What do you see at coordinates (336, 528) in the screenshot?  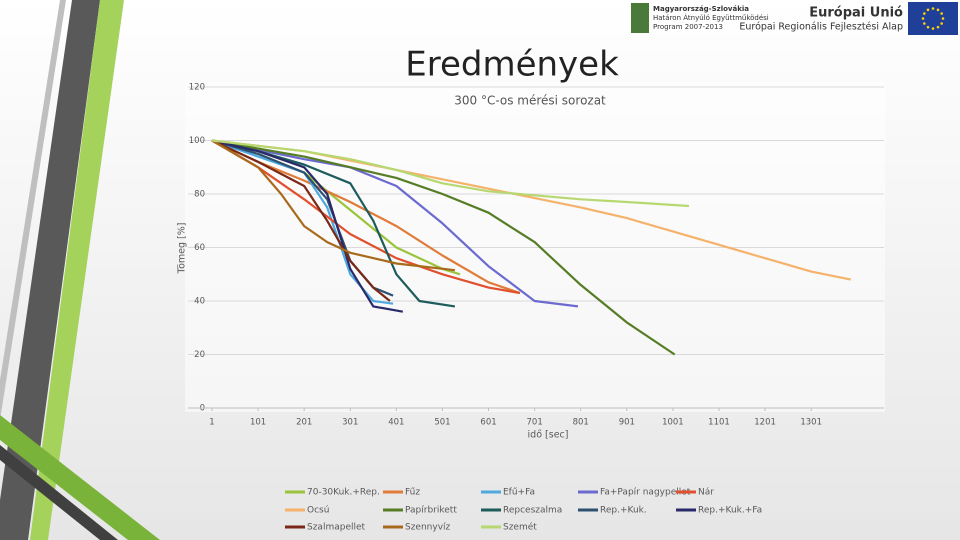 I see `legend-label: Szalmapellet` at bounding box center [336, 528].